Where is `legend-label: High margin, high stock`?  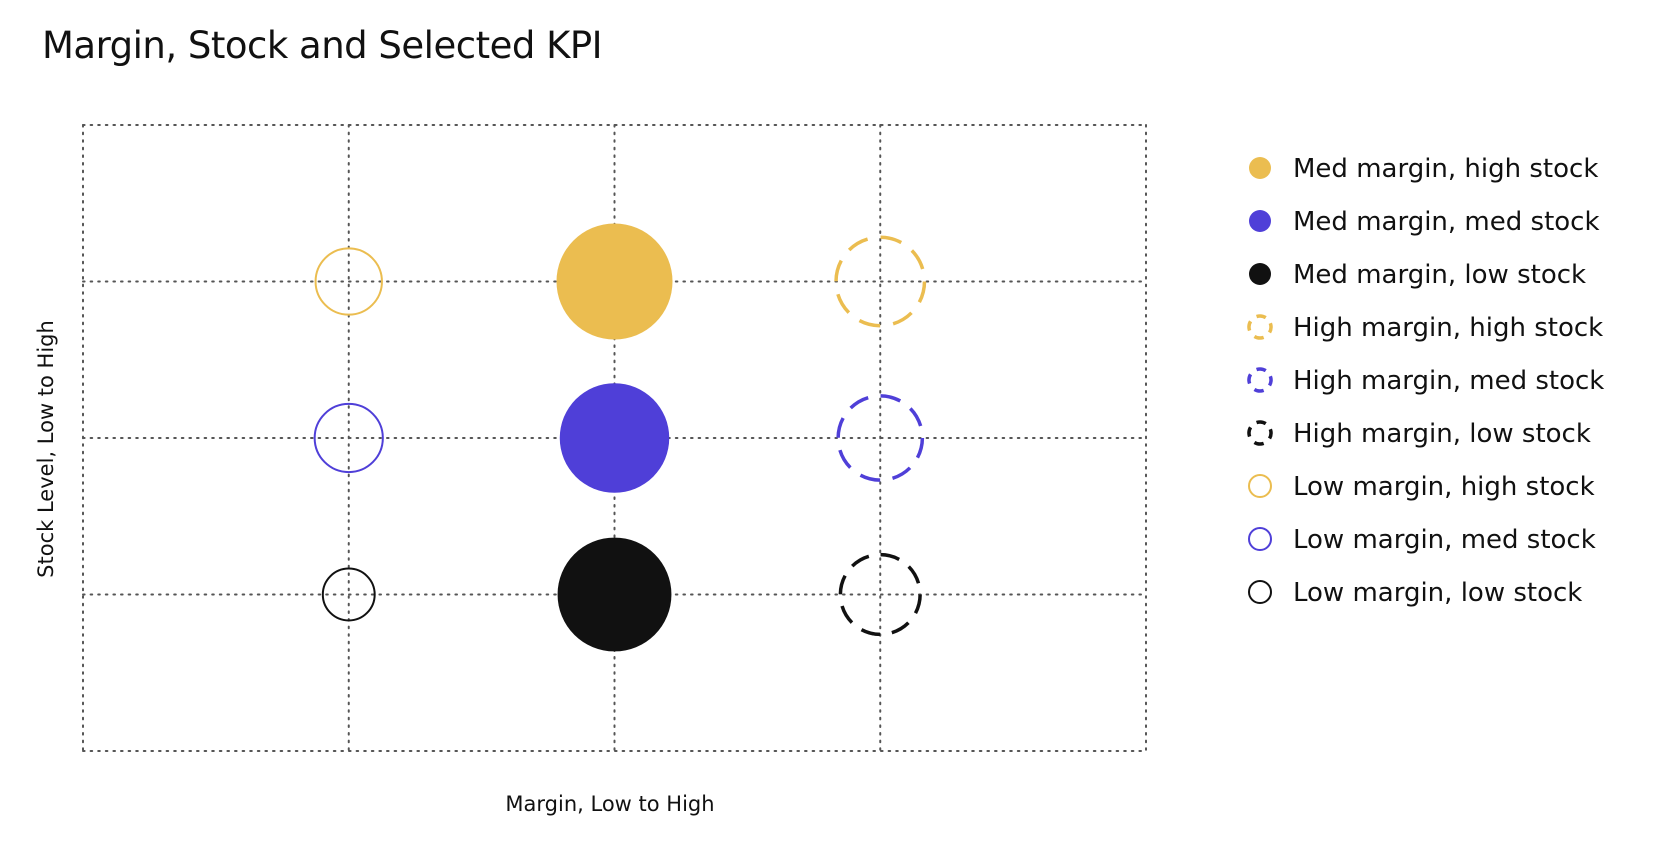 legend-label: High margin, high stock is located at coordinates (1448, 328).